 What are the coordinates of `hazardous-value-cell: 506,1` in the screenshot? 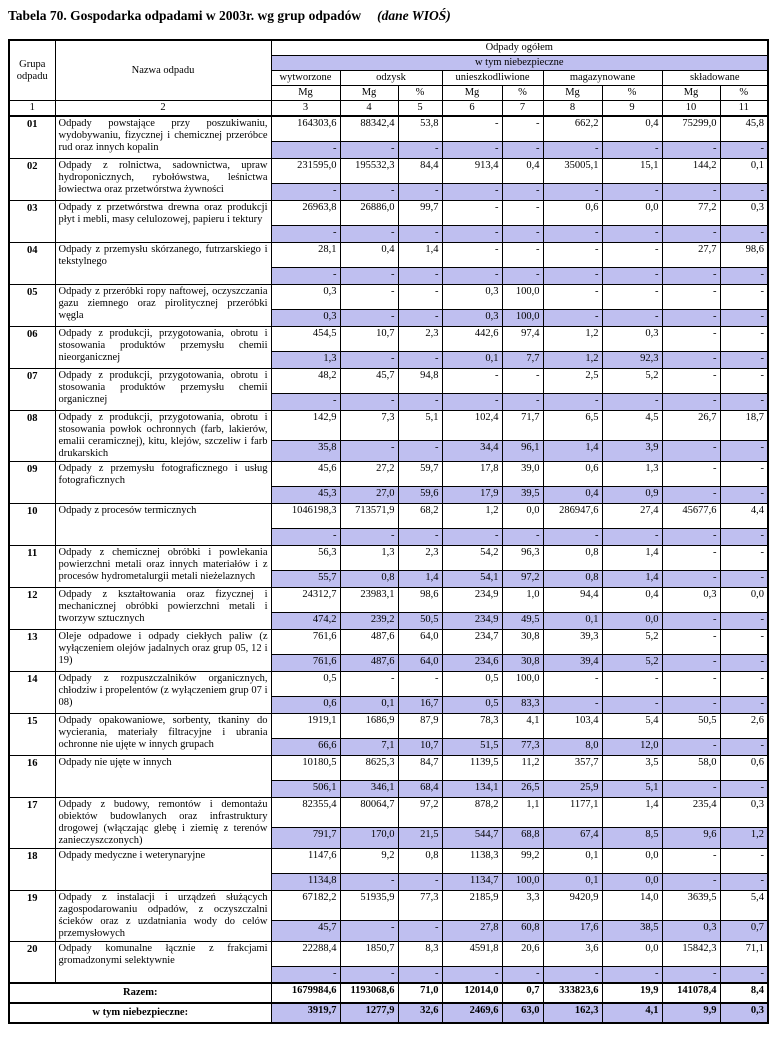 It's located at (305, 788).